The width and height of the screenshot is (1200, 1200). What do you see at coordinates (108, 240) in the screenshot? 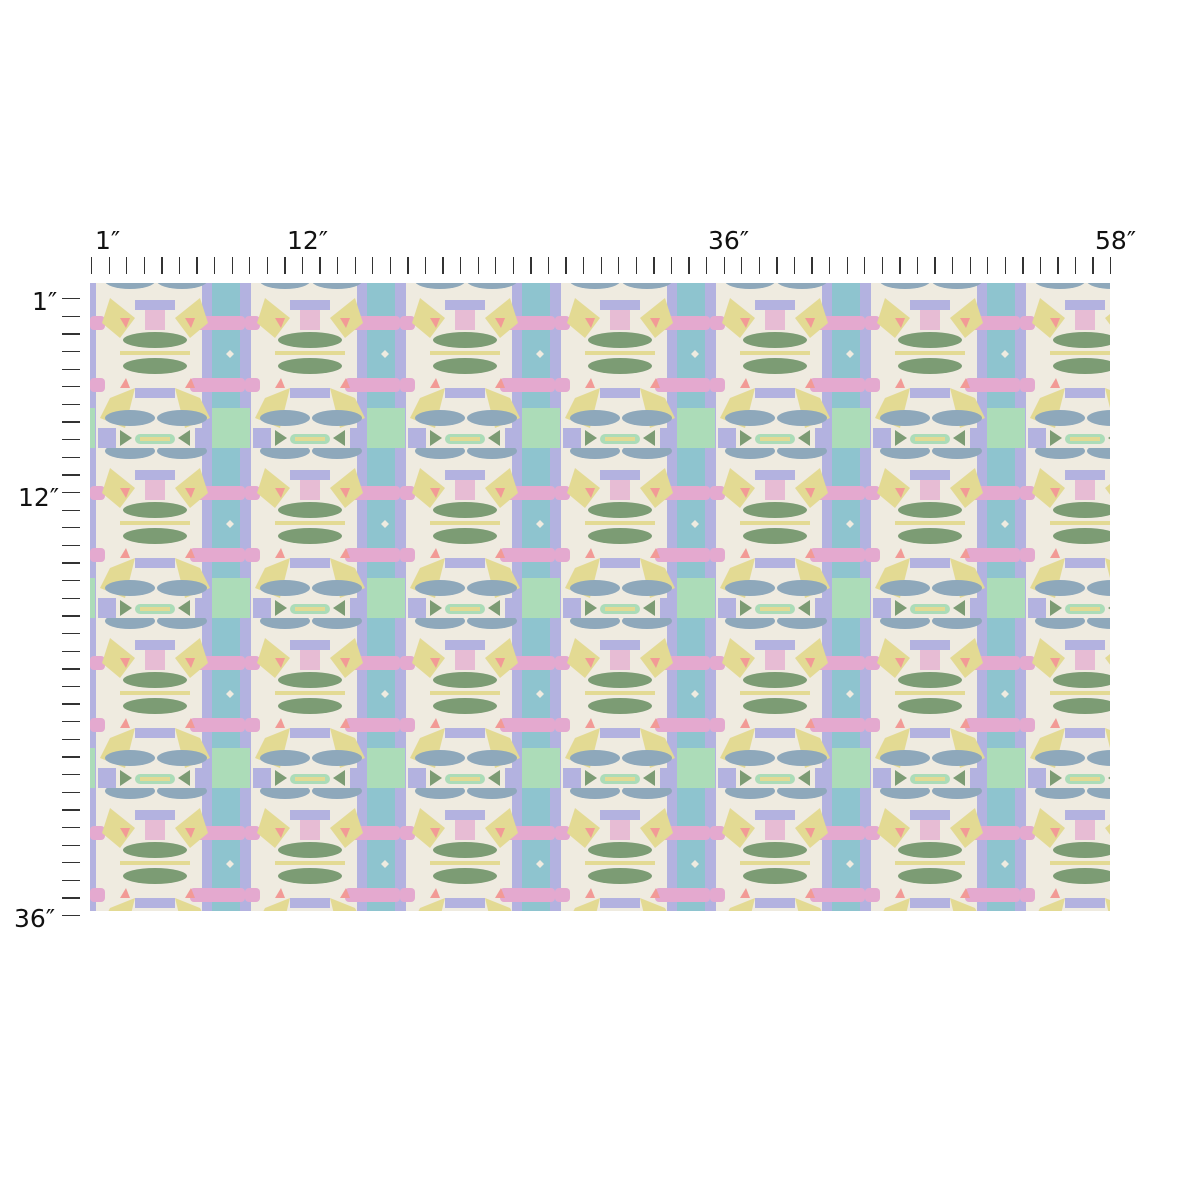
I see `top-ruler-label-1: 1″` at bounding box center [108, 240].